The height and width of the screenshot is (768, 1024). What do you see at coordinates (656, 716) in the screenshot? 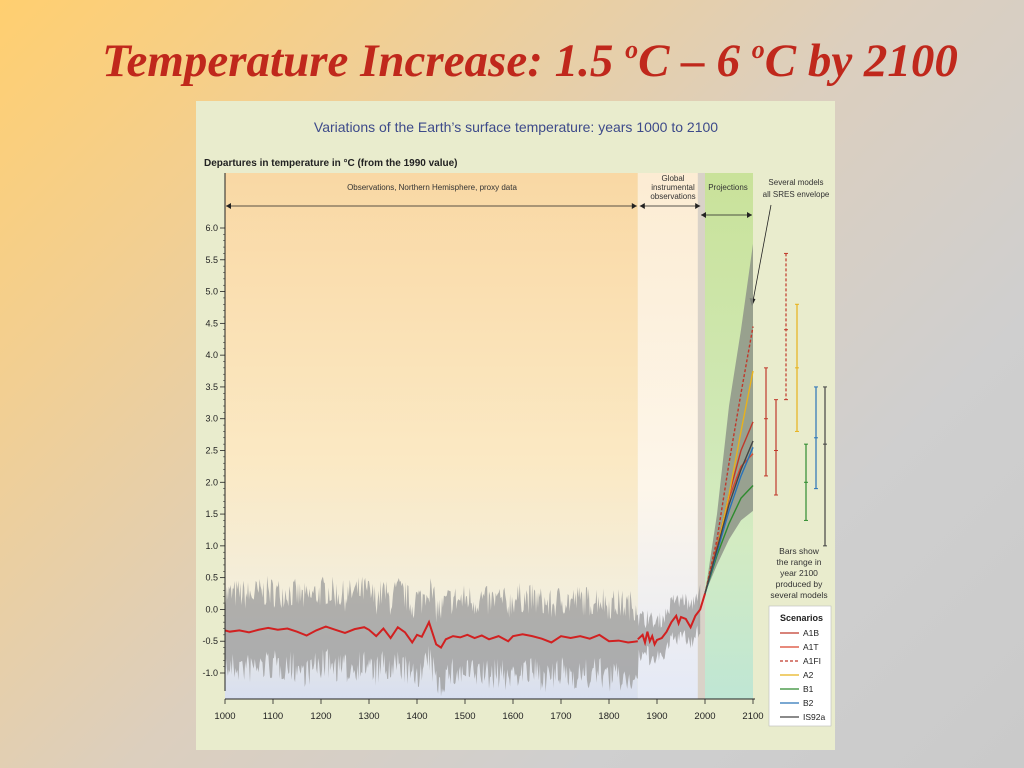
I see `x-tick-label: 1900` at bounding box center [656, 716].